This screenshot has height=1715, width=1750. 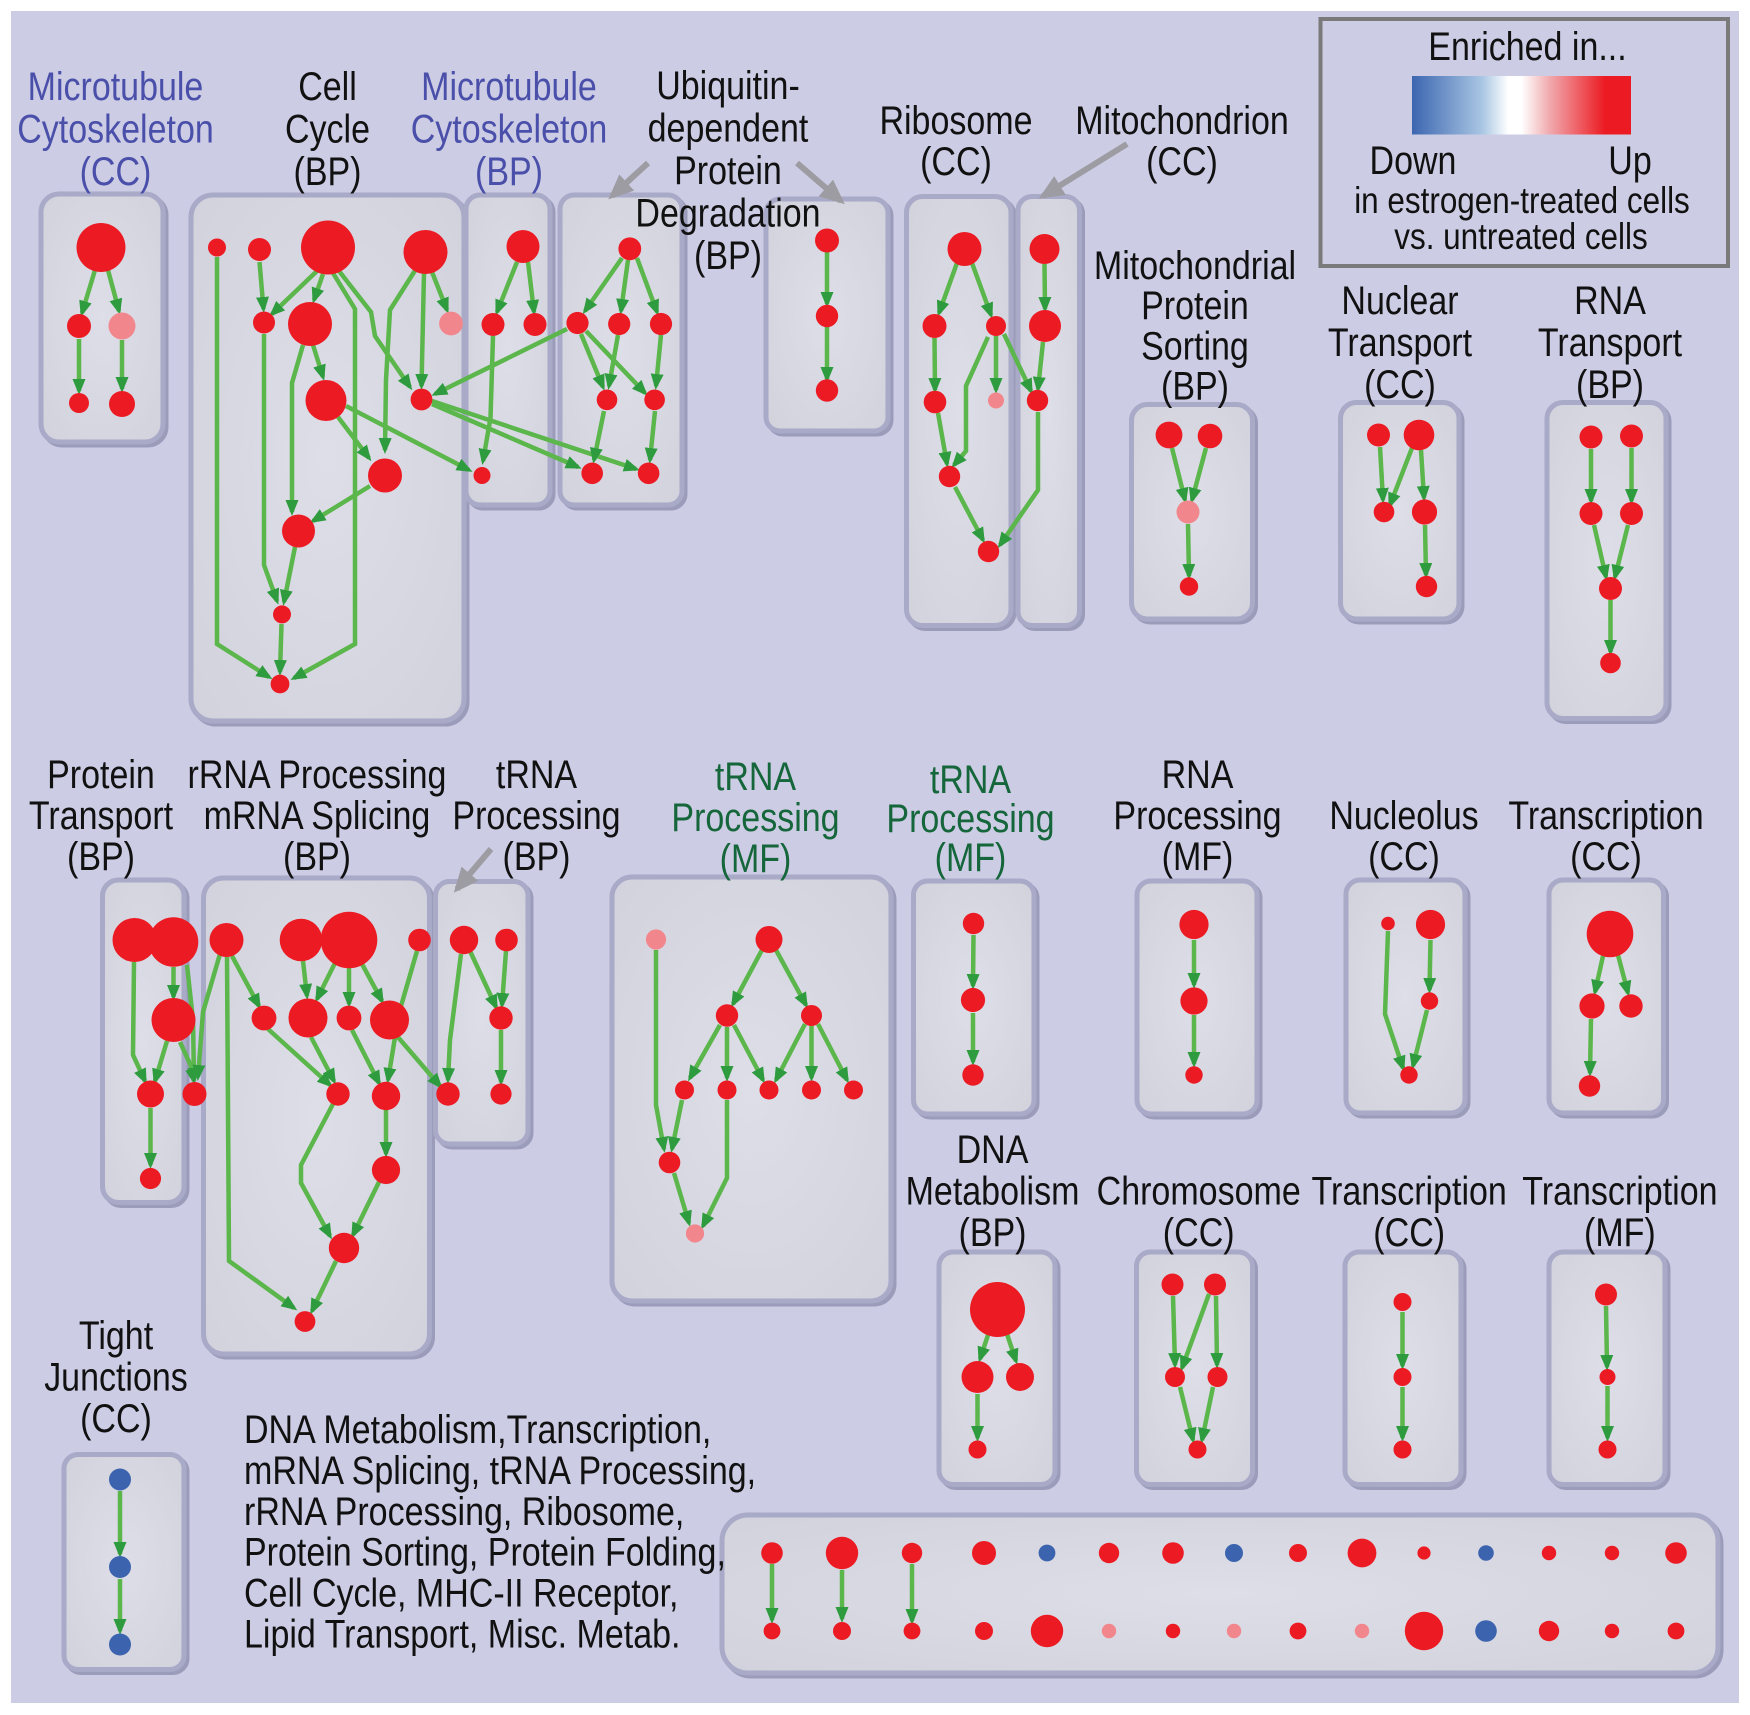 What do you see at coordinates (993, 1192) in the screenshot?
I see `svg-text: Metabolism` at bounding box center [993, 1192].